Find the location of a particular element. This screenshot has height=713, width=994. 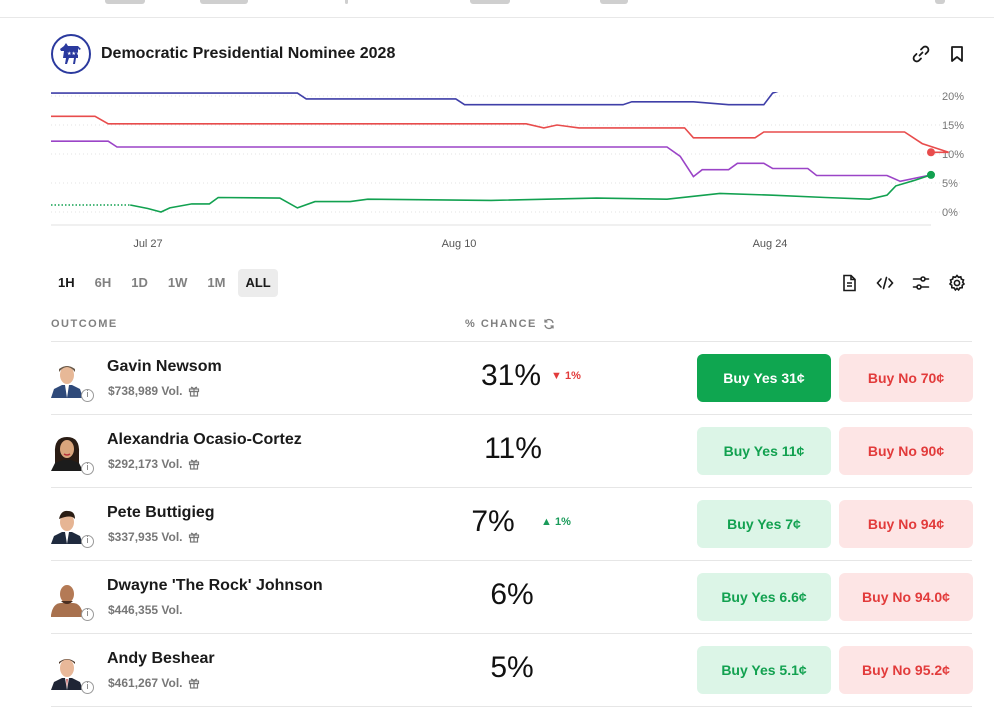

outcome-volume: $738,989 Vol. is located at coordinates (154, 391).